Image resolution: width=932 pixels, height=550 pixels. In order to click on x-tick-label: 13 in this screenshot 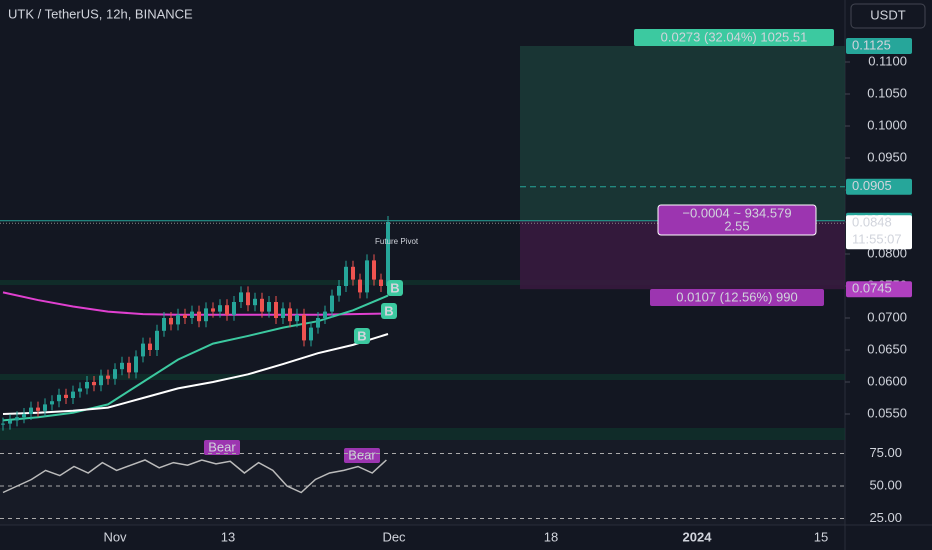, I will do `click(228, 536)`.